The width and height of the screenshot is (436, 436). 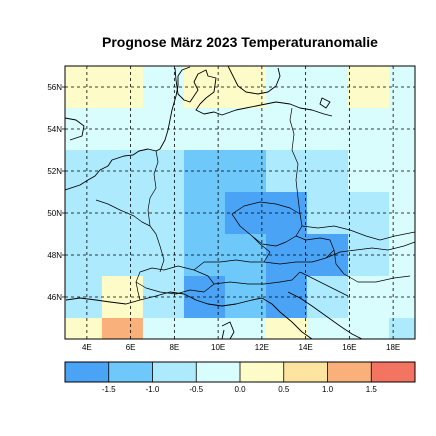 I want to click on latitude-tick-label: 54N, so click(x=54, y=129).